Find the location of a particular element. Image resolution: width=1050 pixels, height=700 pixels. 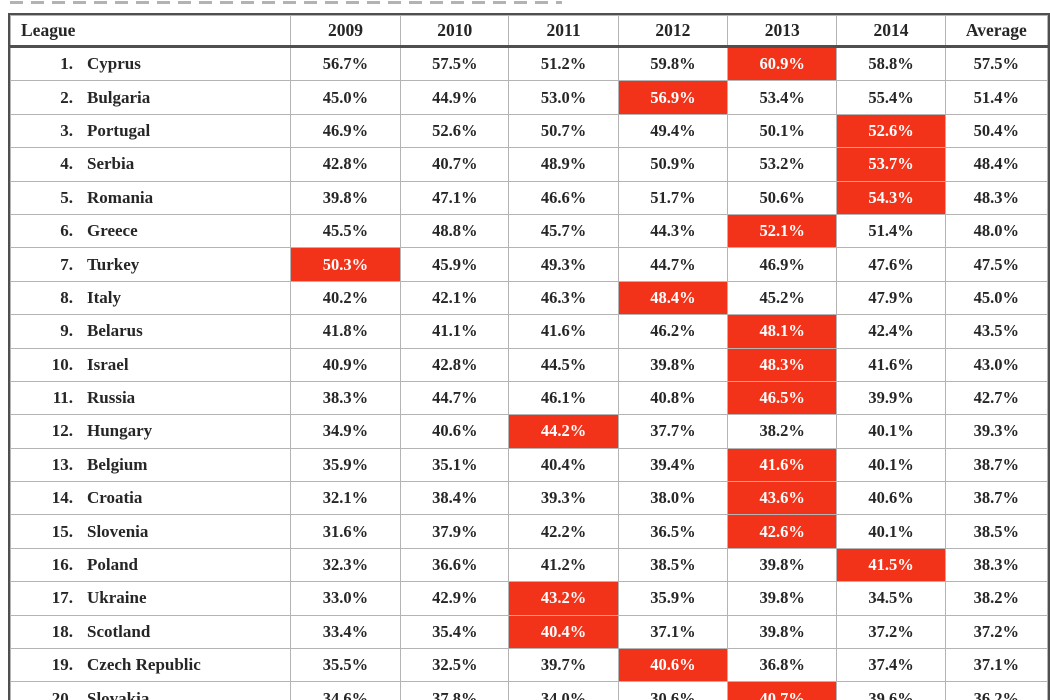

column-header-average: Average is located at coordinates (996, 31).